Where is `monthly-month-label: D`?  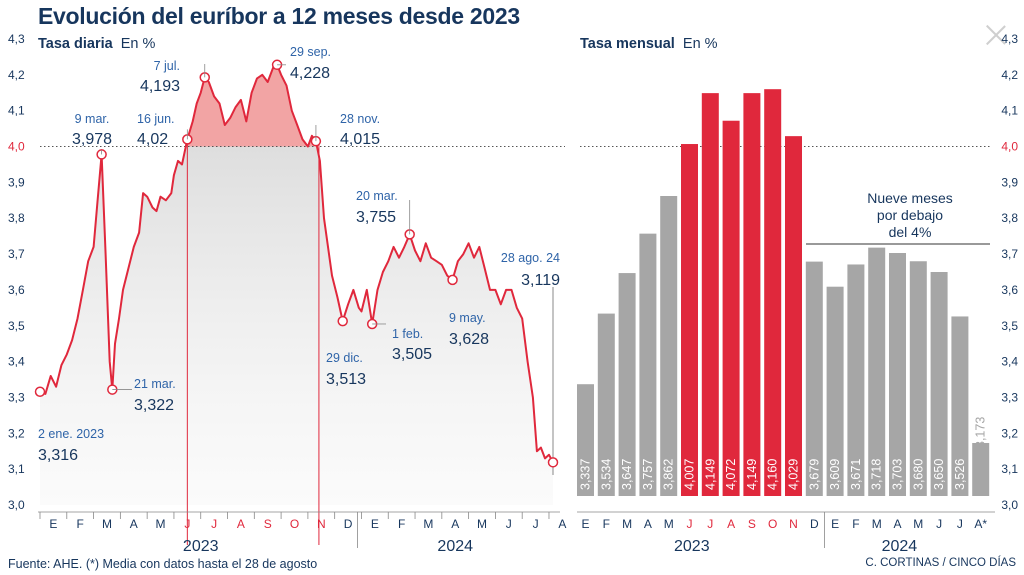 monthly-month-label: D is located at coordinates (814, 524).